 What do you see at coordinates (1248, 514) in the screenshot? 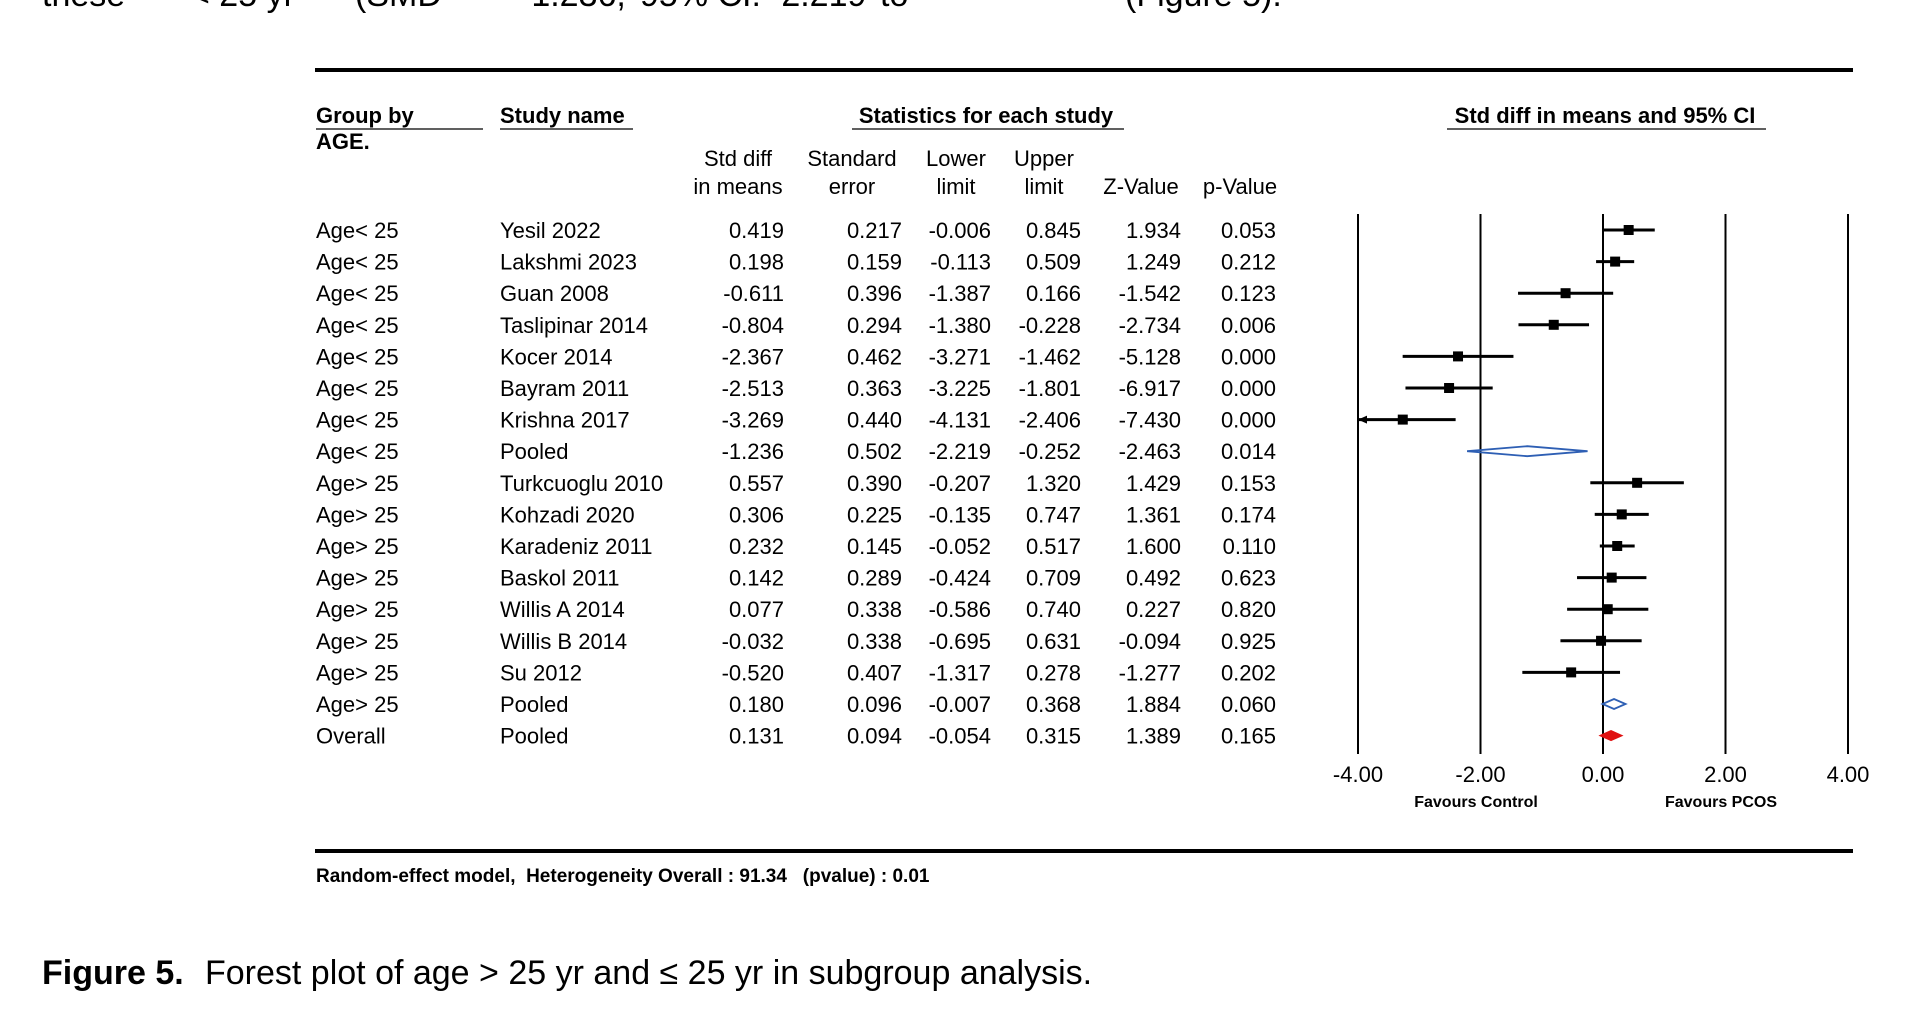
I see `cell-p: 0.174` at bounding box center [1248, 514].